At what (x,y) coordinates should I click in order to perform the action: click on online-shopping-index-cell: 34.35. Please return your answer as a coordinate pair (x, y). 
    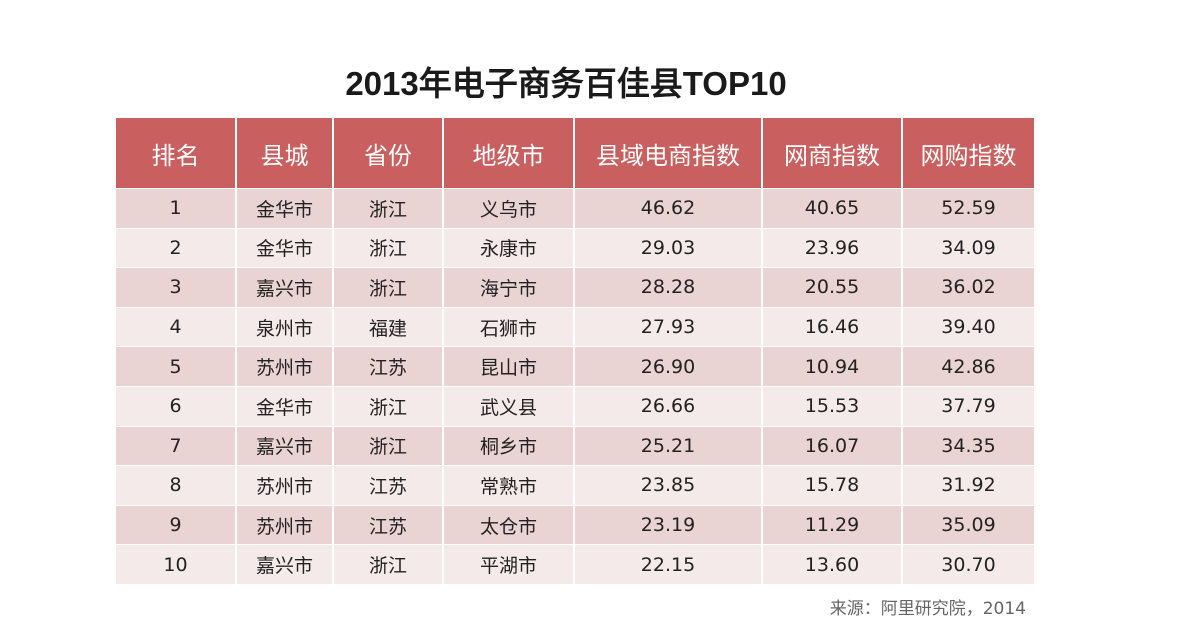
    Looking at the image, I should click on (968, 445).